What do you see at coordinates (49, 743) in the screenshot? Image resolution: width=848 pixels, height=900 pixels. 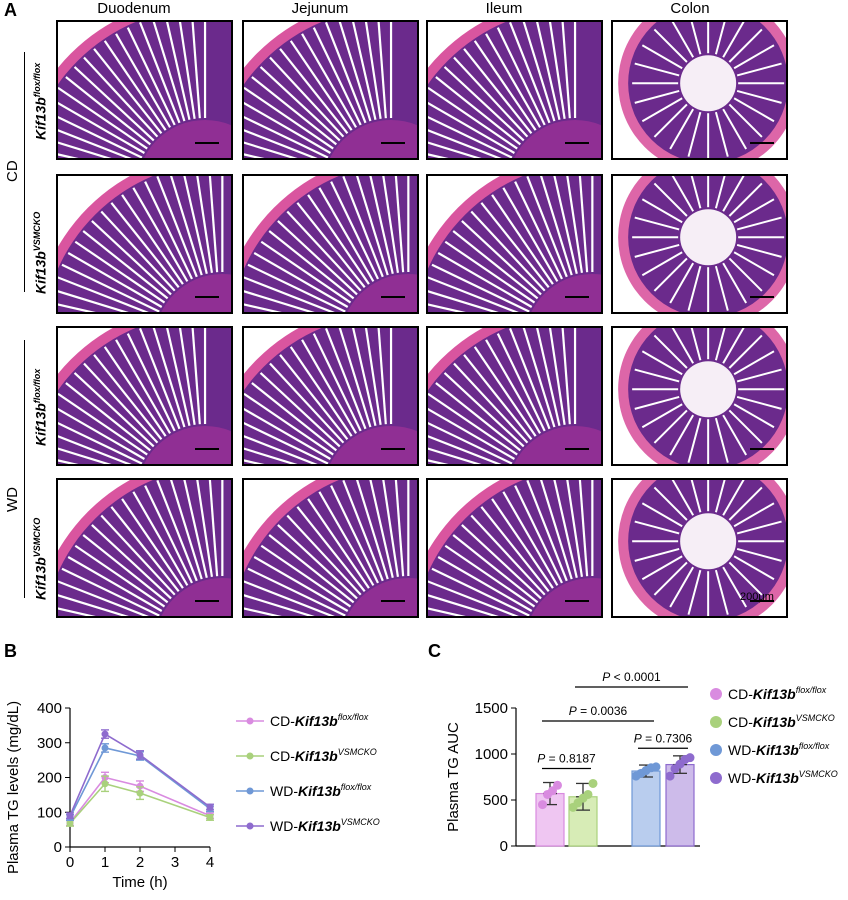 I see `y-tick-label: 300` at bounding box center [49, 743].